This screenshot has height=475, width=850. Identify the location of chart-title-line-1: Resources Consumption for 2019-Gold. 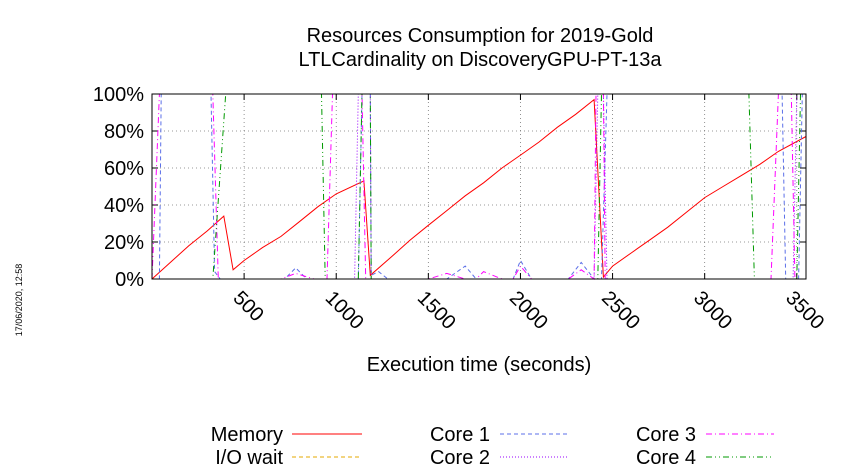
(480, 36).